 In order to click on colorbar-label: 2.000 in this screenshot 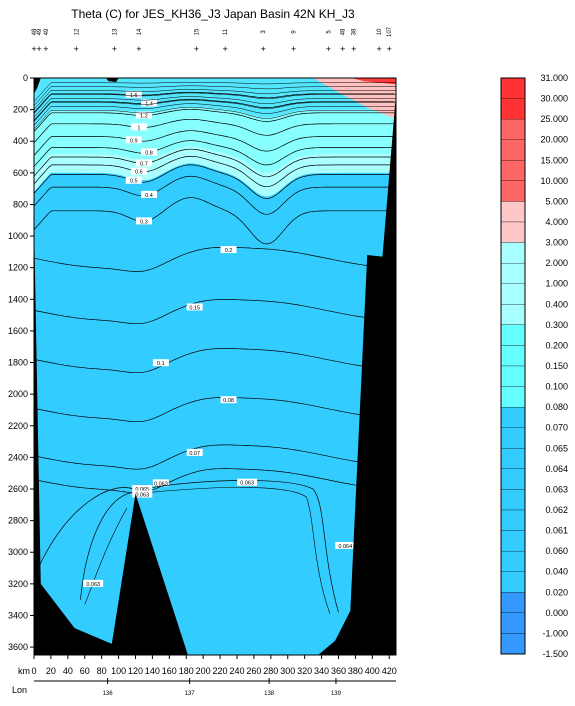, I will do `click(556, 263)`.